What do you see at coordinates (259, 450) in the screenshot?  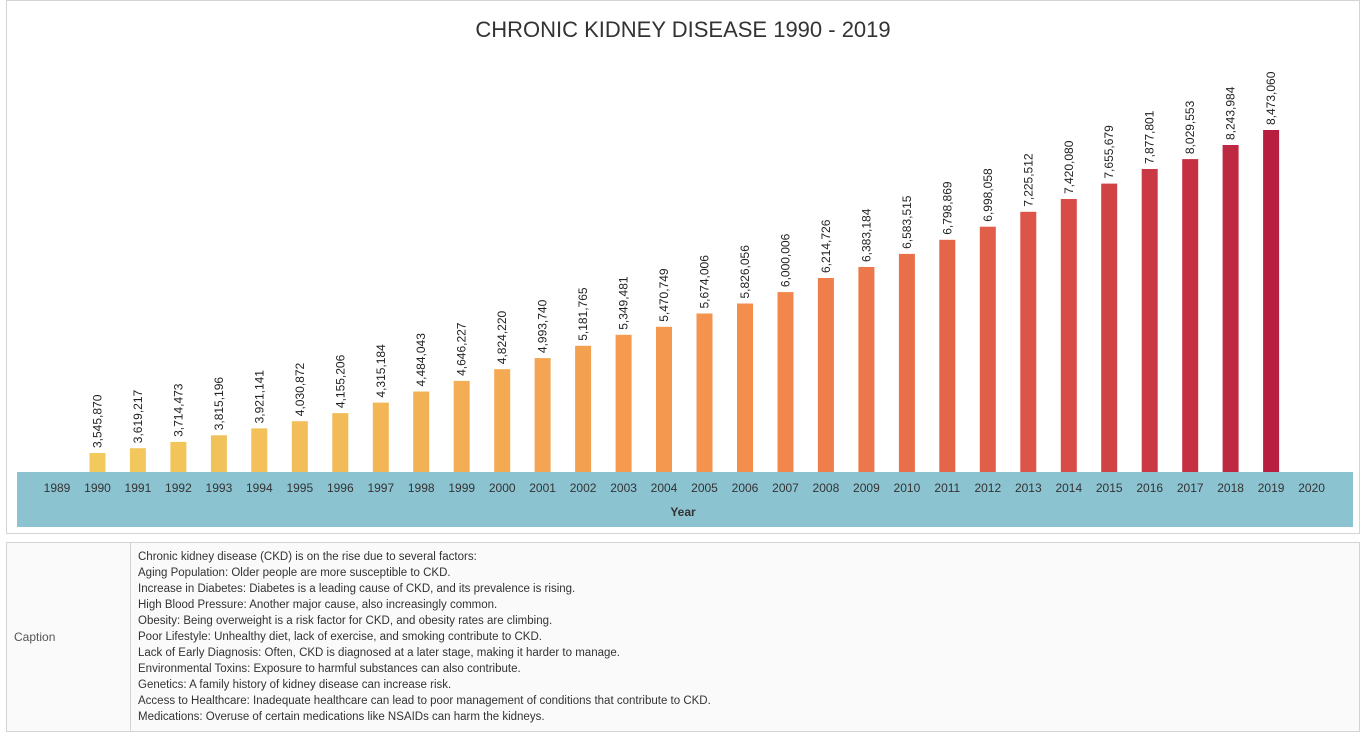 I see `bar-1994` at bounding box center [259, 450].